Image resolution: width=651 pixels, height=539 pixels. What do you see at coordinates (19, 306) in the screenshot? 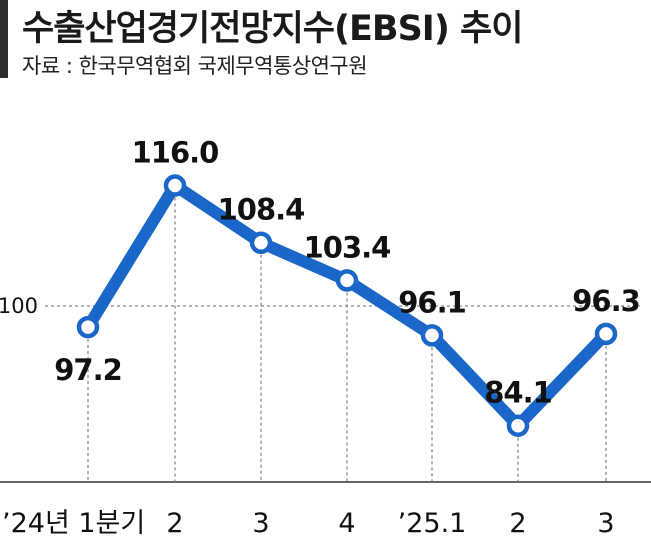
I see `y-tick-label: 100` at bounding box center [19, 306].